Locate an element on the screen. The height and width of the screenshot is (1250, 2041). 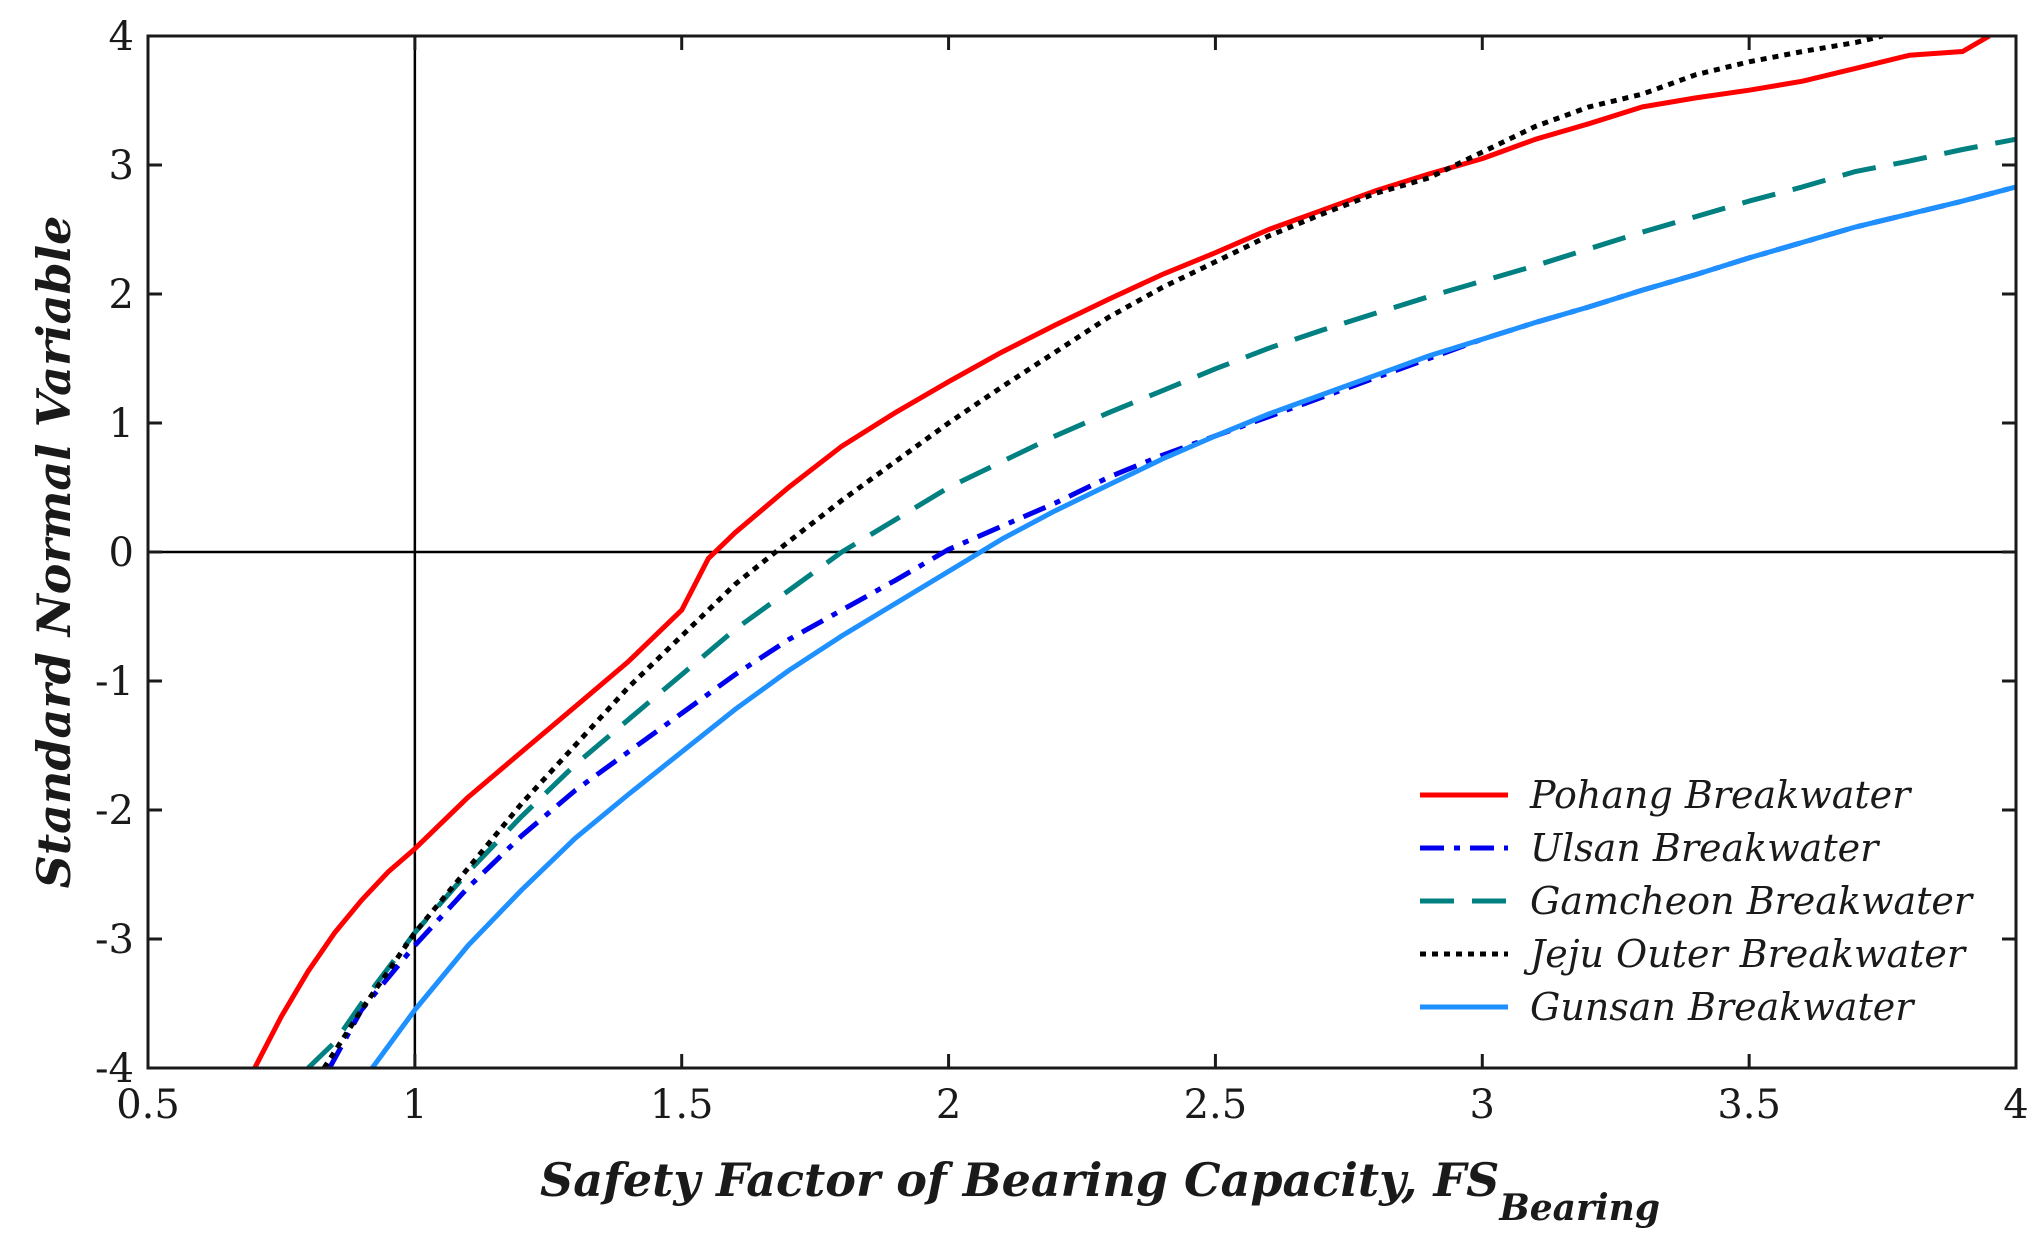
y-axis-tick-labels: -4 -3 -2 -1 0 1 2 3 4 is located at coordinates (114, 553).